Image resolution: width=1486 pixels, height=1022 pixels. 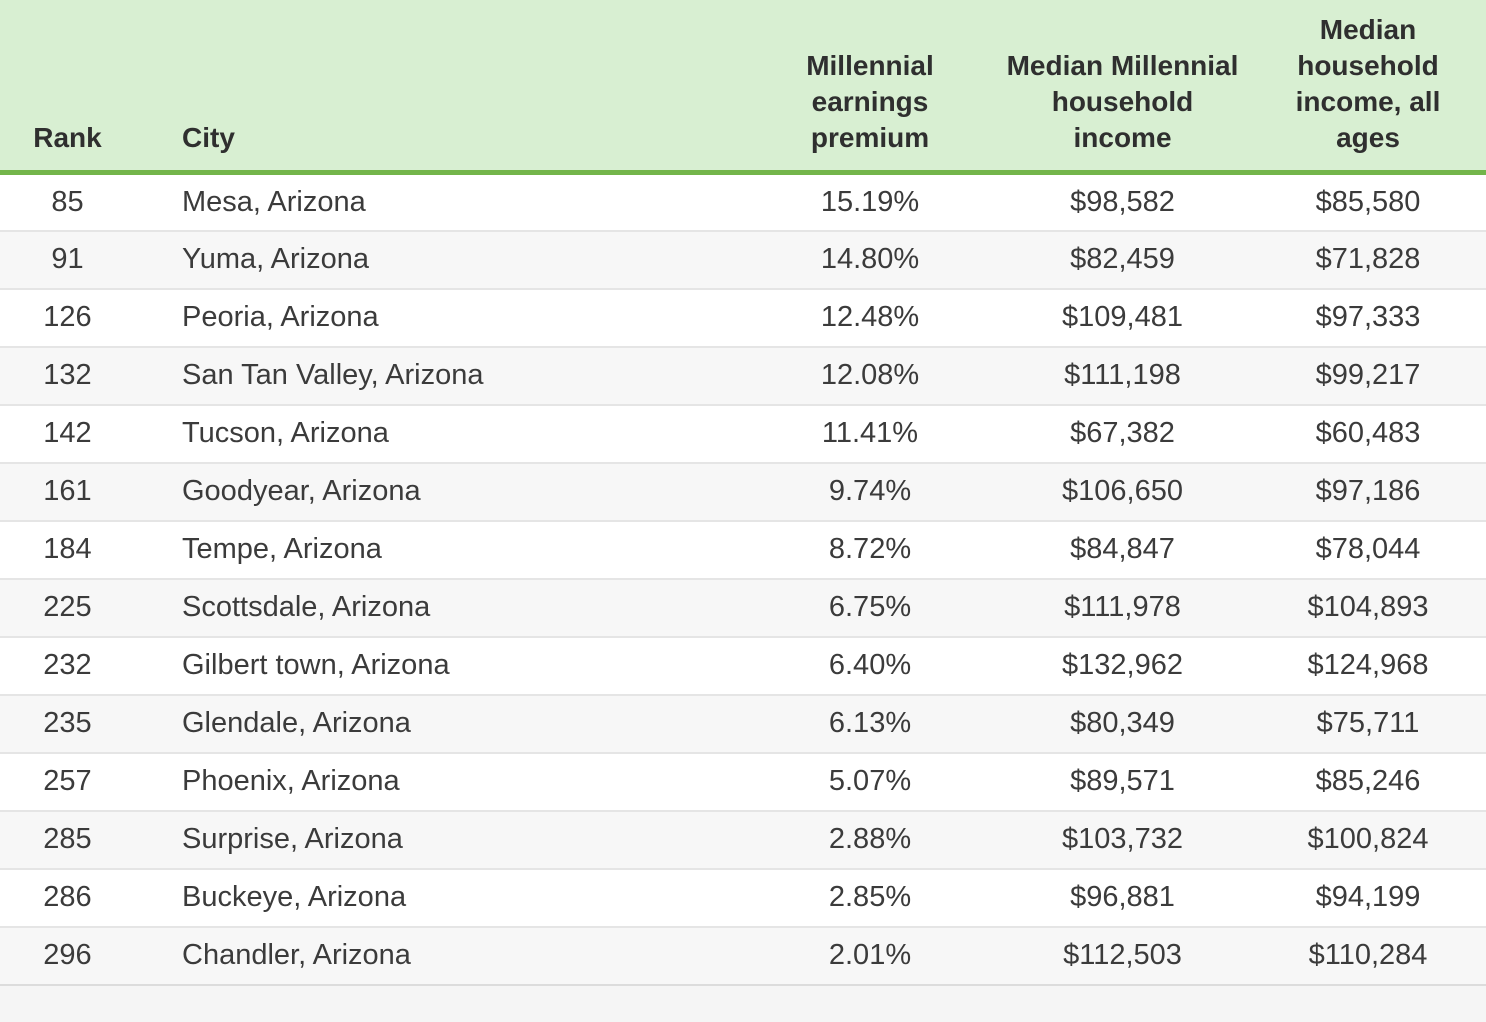 I want to click on millennial-income-cell: $112,503, so click(x=1122, y=955).